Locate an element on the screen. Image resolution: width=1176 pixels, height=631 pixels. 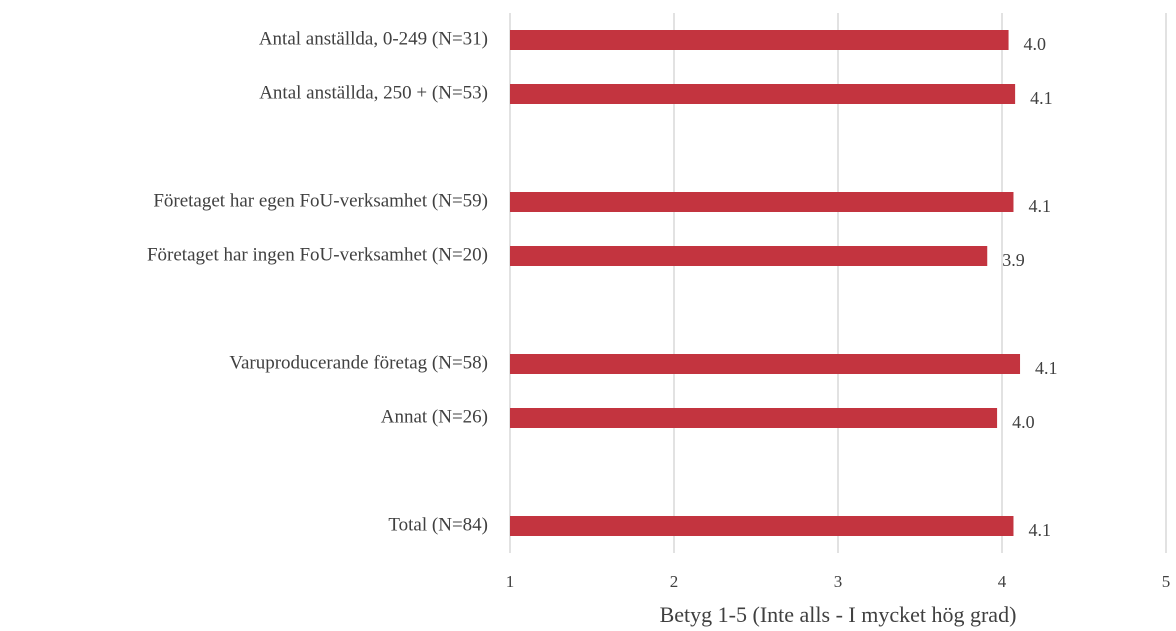
y-tick-label: Företaget har egen FoU-verksamhet (N=59) is located at coordinates (320, 200).